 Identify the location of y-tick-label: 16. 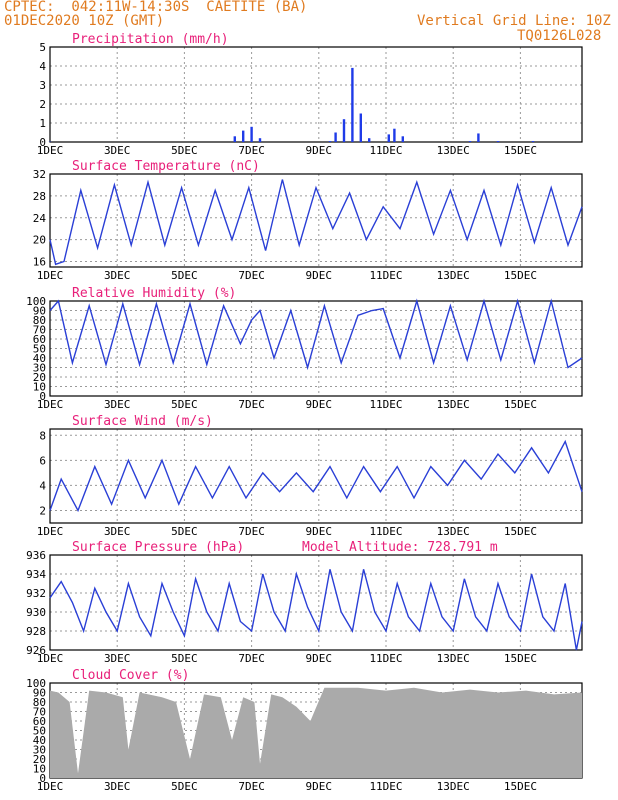
(39, 262).